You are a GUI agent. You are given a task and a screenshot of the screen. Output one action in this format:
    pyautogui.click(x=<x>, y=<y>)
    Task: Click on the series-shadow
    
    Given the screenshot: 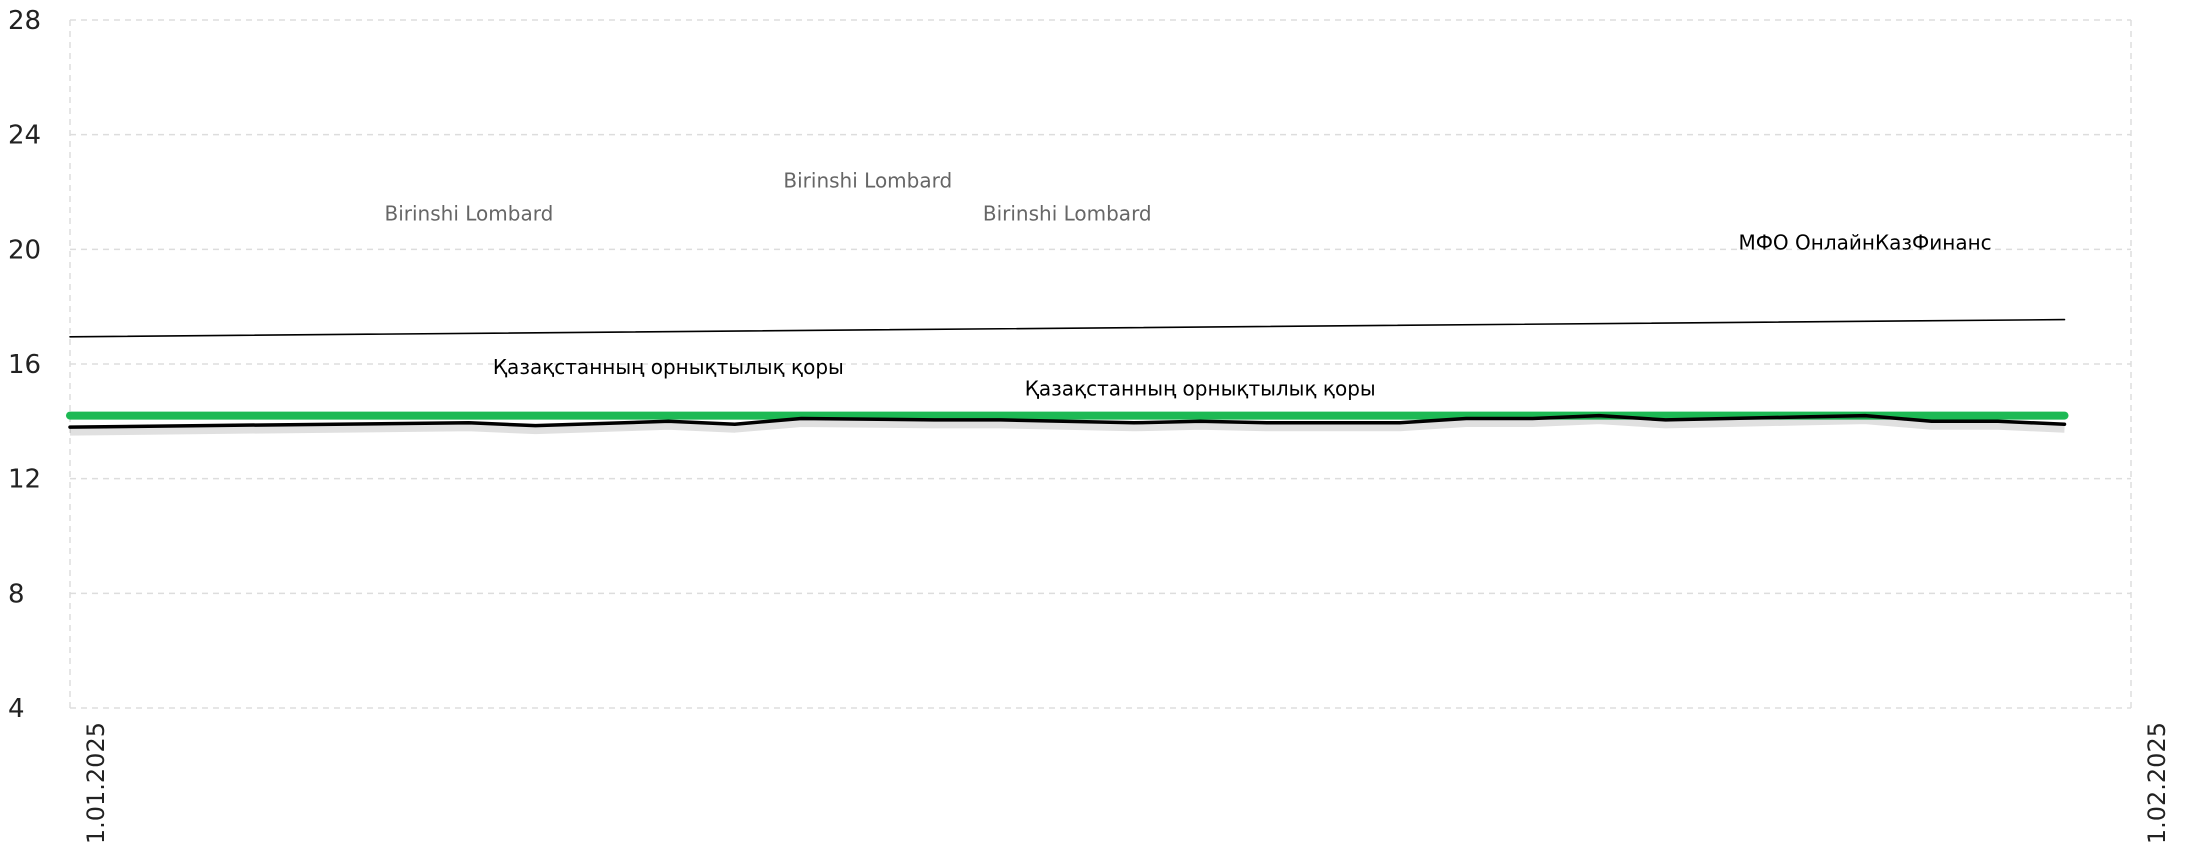 What is the action you would take?
    pyautogui.click(x=1067, y=426)
    